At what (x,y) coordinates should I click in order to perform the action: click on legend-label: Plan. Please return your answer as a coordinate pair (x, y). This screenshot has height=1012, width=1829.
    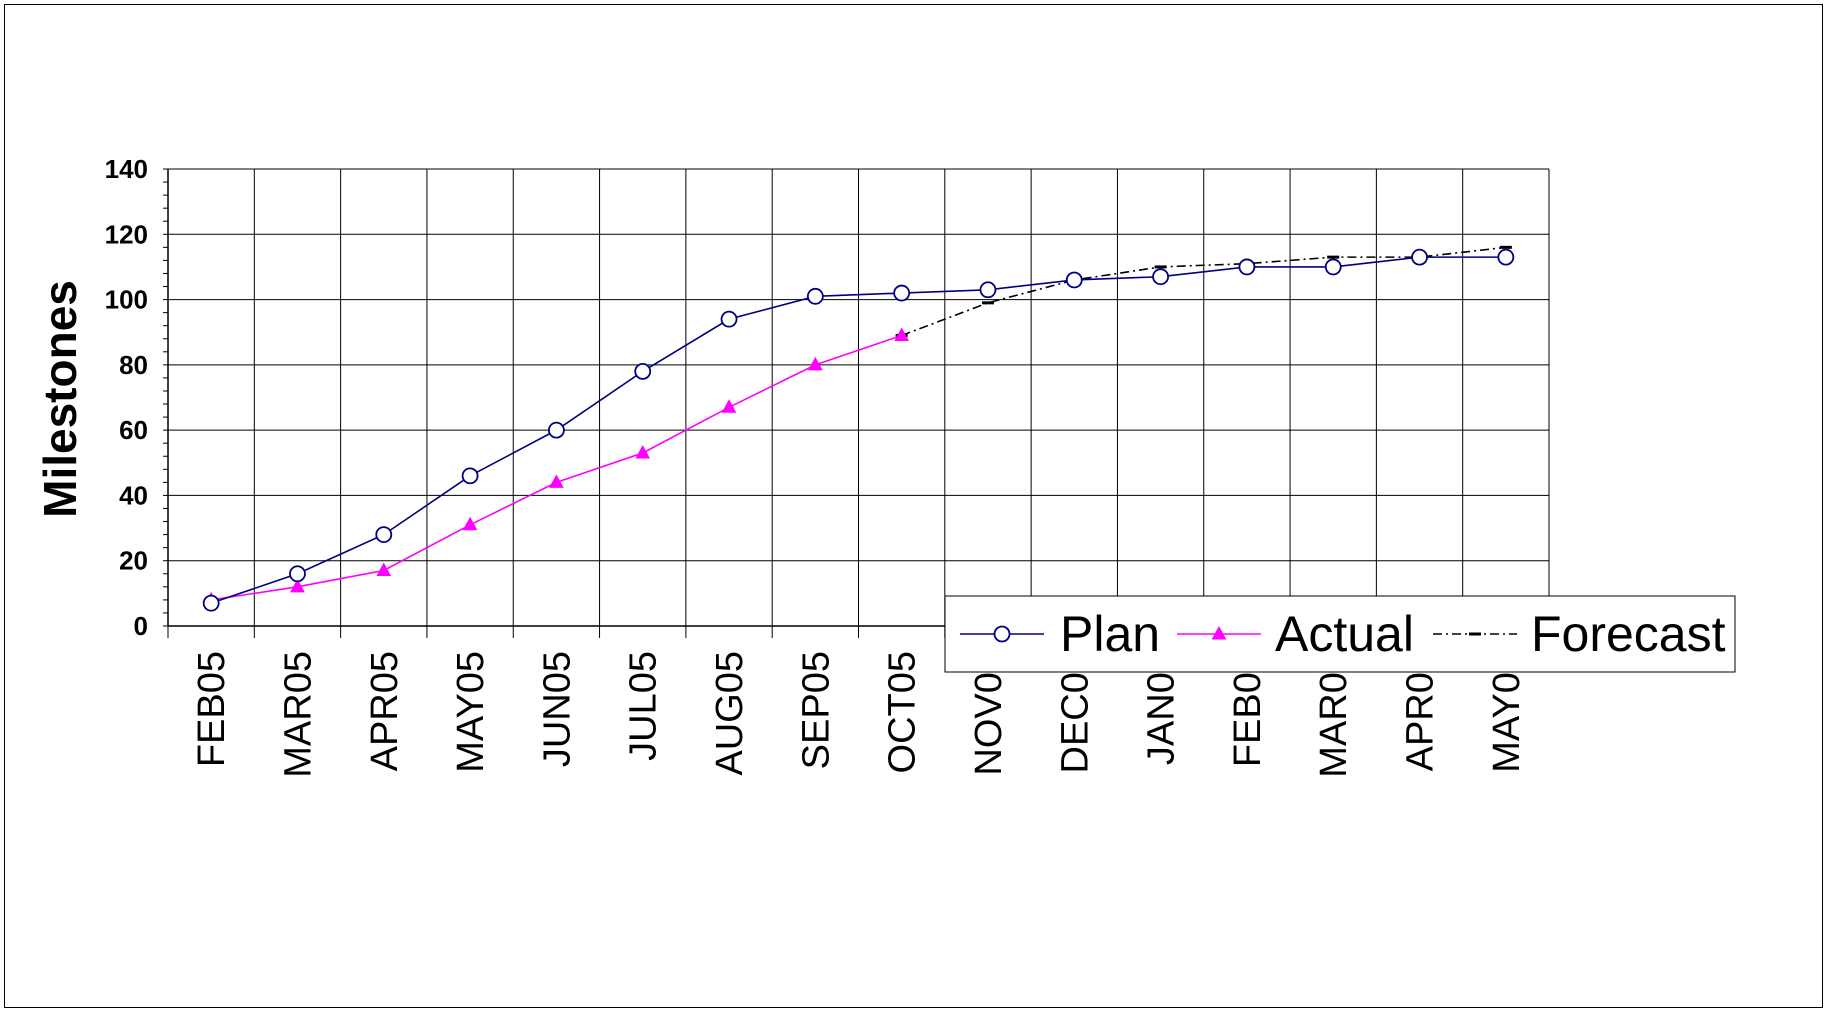
    Looking at the image, I should click on (1110, 634).